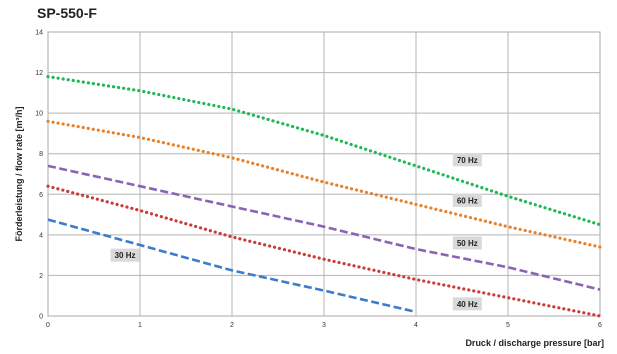 Image resolution: width=617 pixels, height=354 pixels. I want to click on chart-title: SP-550-F, so click(67, 13).